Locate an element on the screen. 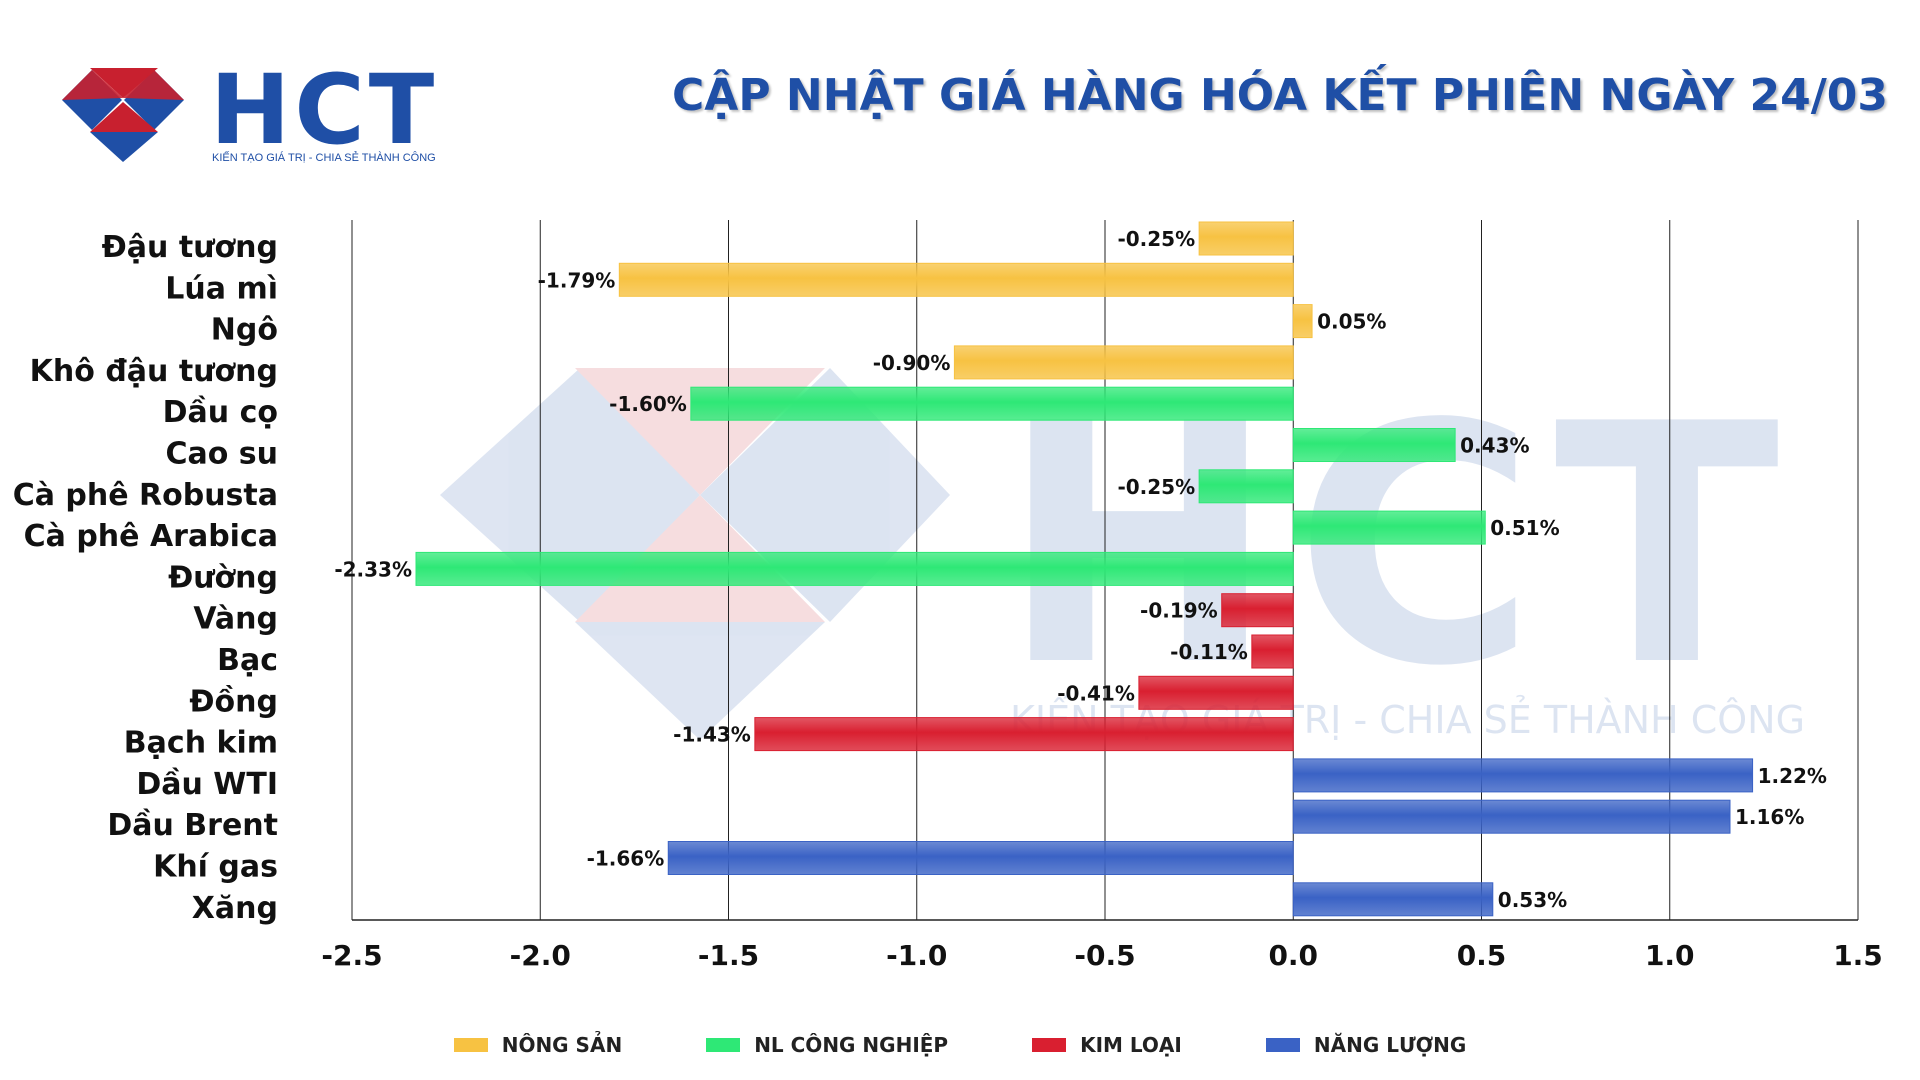 This screenshot has width=1920, height=1080. legend-item: NL CÔNG NGHIỆP is located at coordinates (827, 1045).